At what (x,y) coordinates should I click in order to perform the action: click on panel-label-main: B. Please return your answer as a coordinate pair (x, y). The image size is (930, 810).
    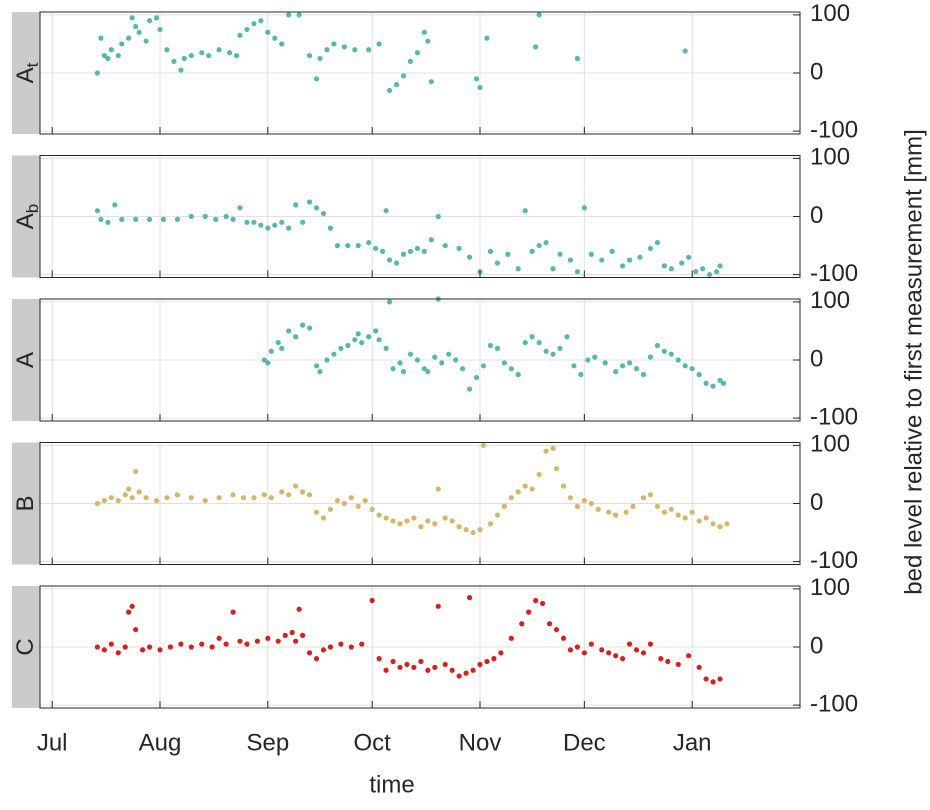
    Looking at the image, I should click on (25, 503).